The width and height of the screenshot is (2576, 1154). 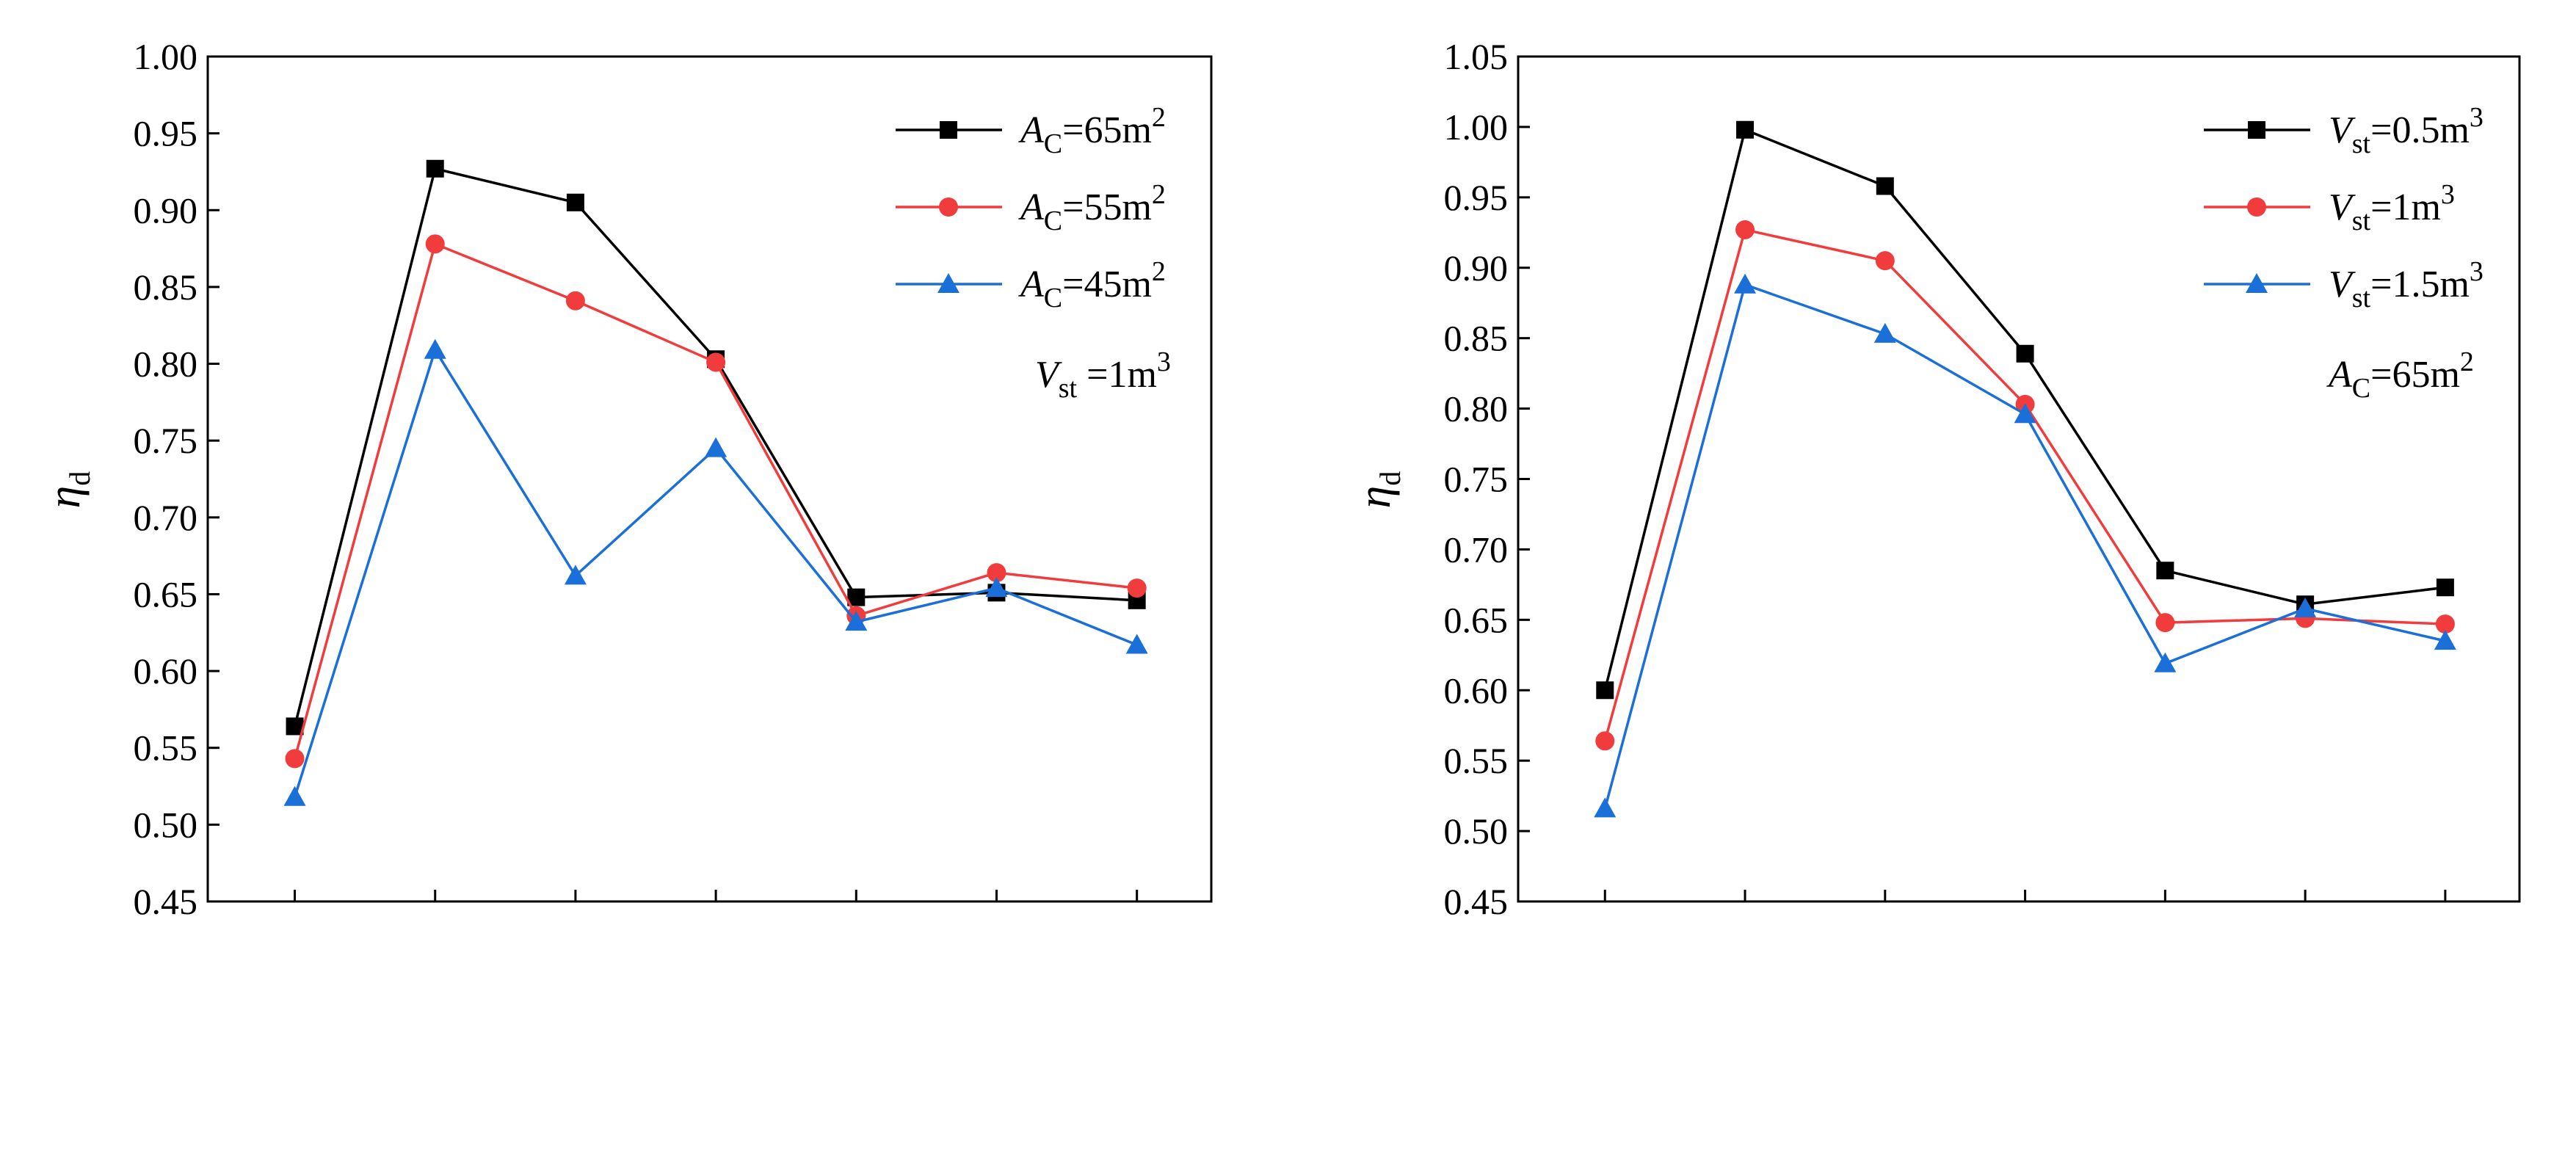 What do you see at coordinates (1103, 375) in the screenshot?
I see `annotation-label: Vst =1m3` at bounding box center [1103, 375].